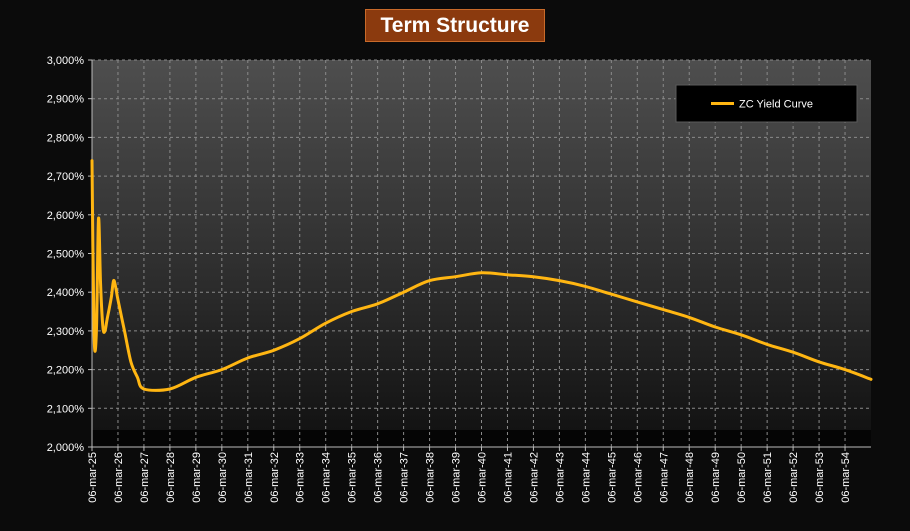  Describe the element at coordinates (664, 477) in the screenshot. I see `x-tick-label: 06-mar-47` at that location.